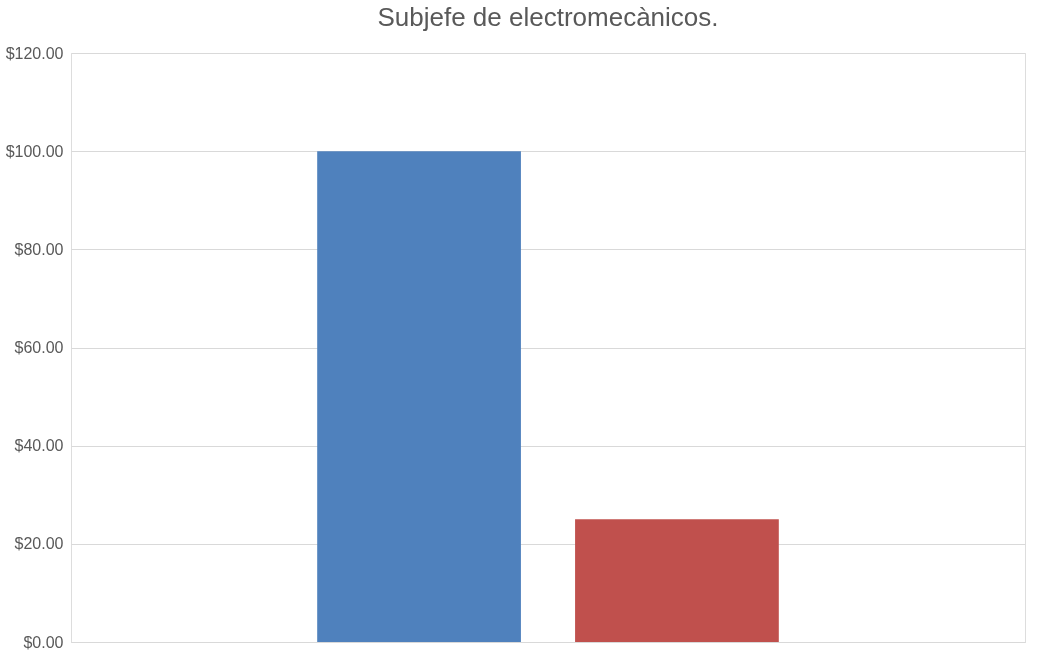 The image size is (1048, 670). What do you see at coordinates (43, 642) in the screenshot?
I see `y-tick-label: $0.00` at bounding box center [43, 642].